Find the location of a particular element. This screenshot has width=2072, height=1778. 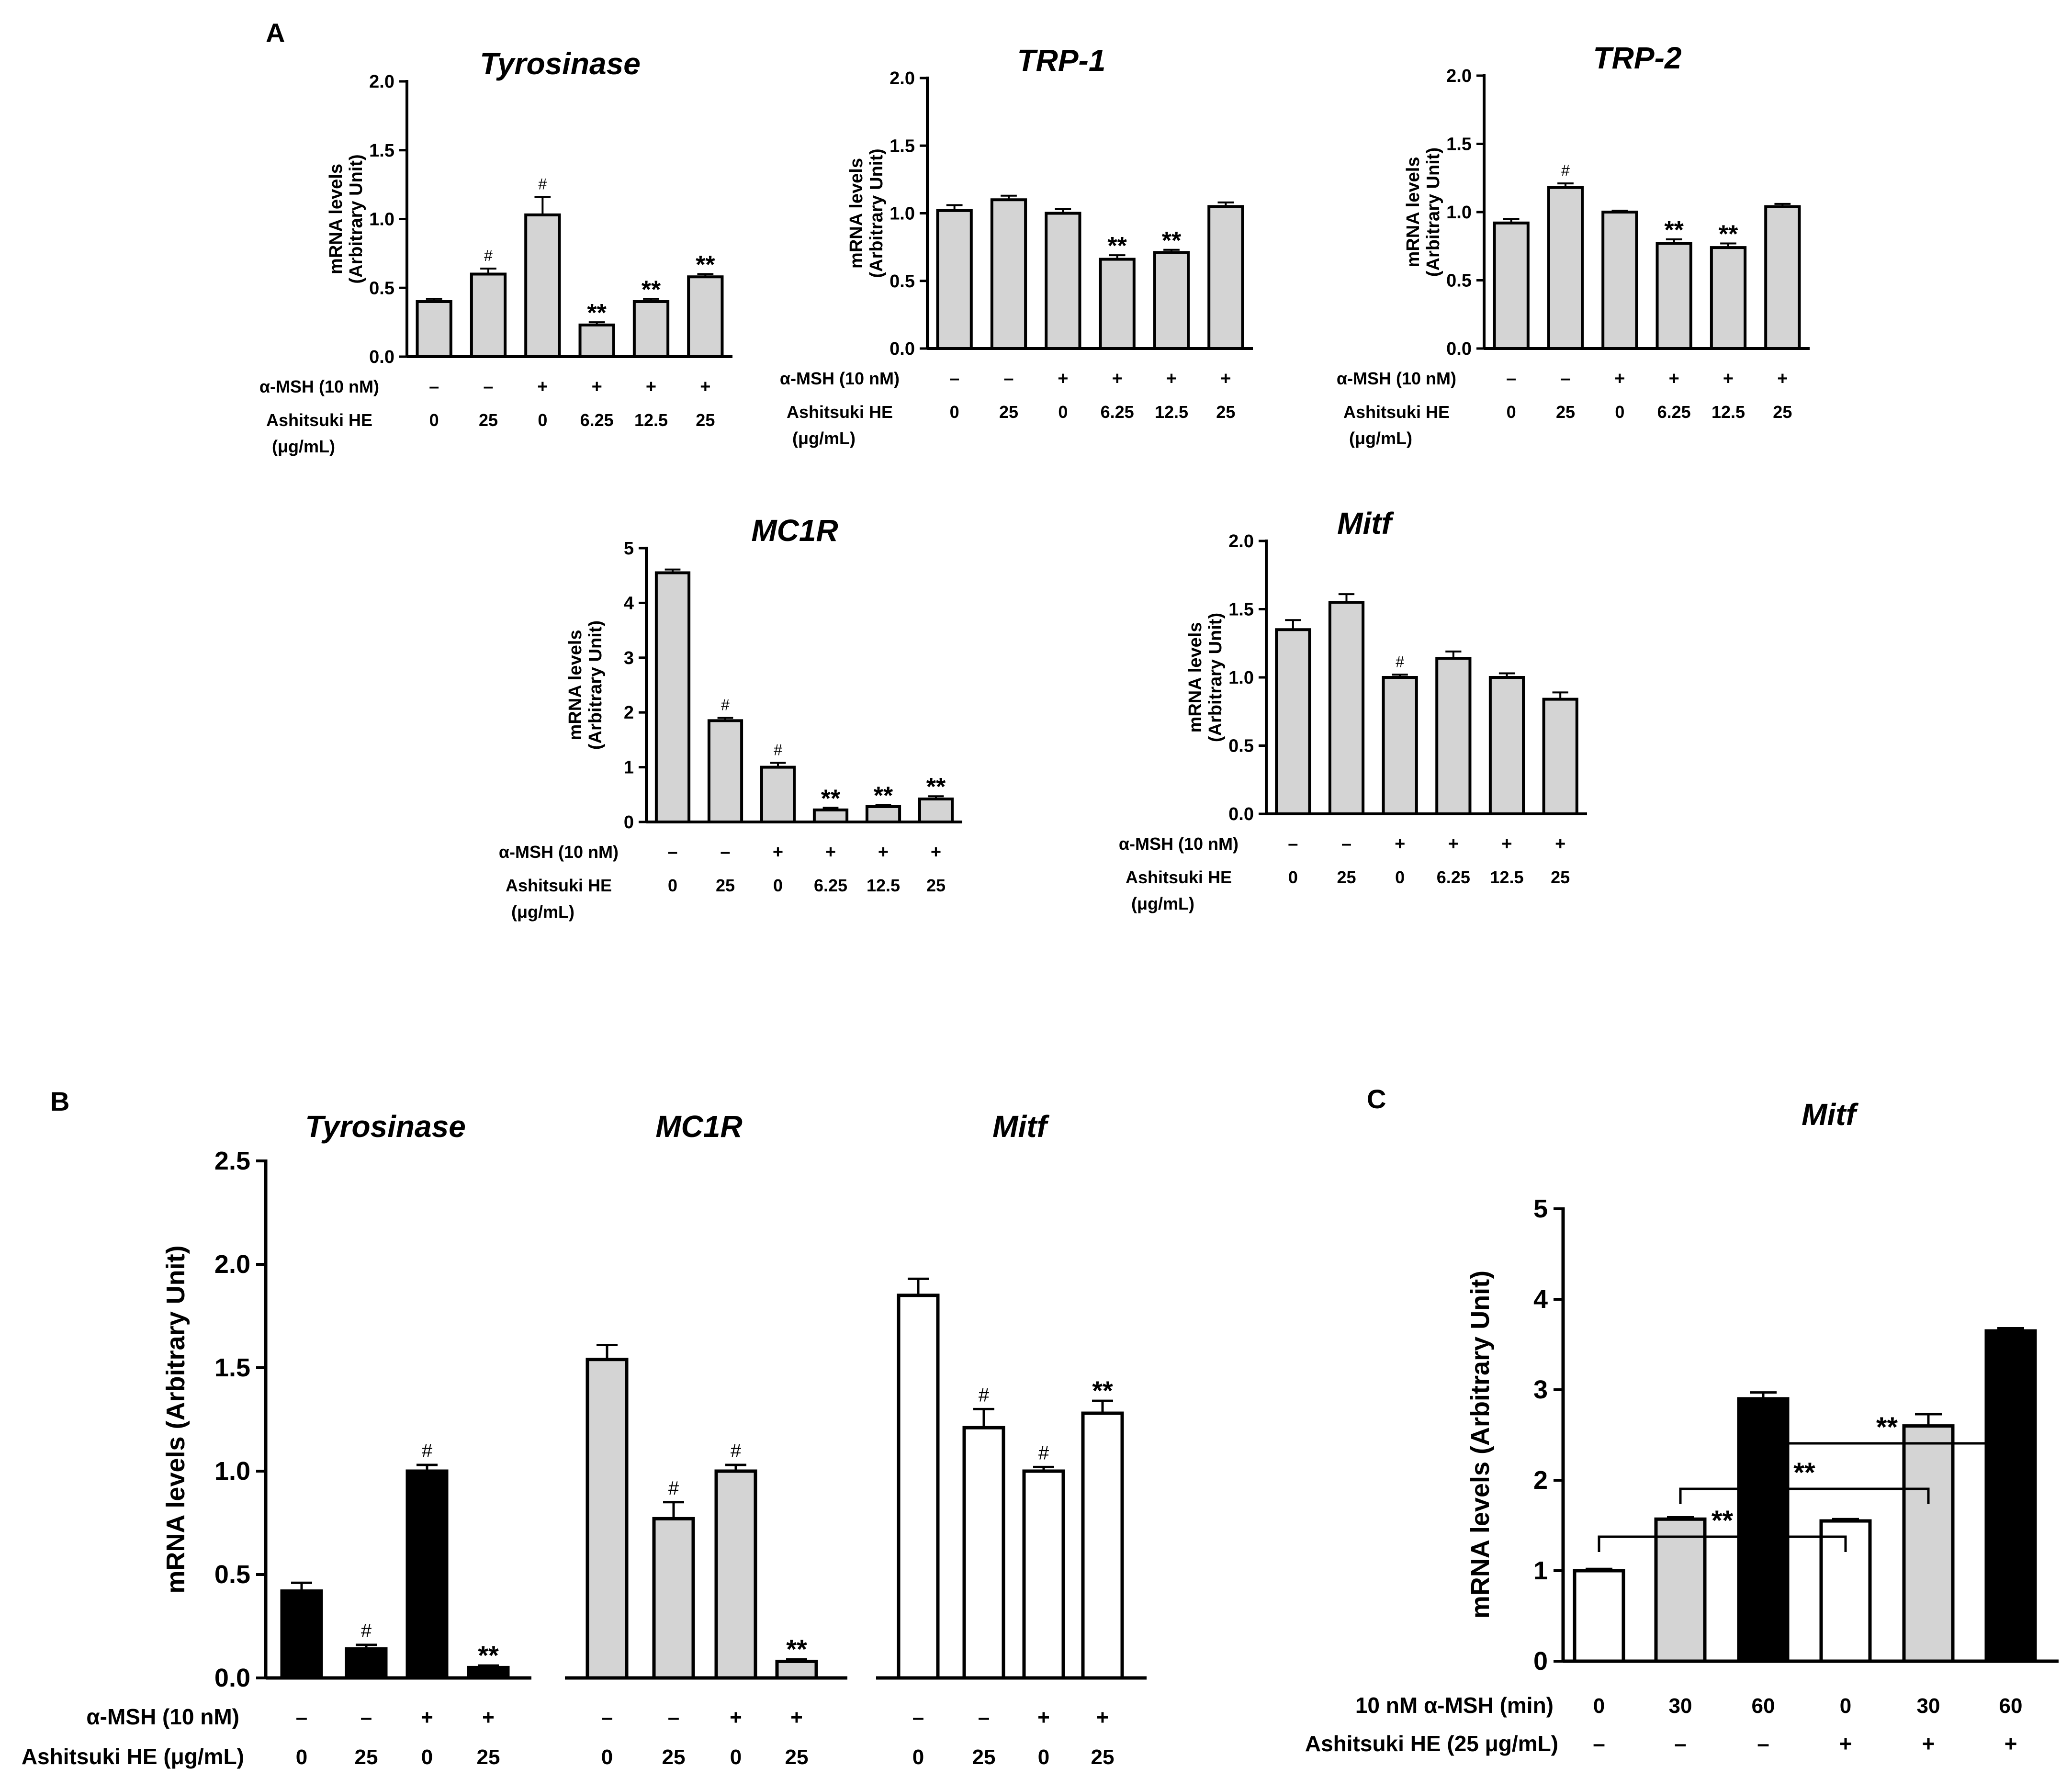

chart-title: TRP-1 is located at coordinates (1062, 60).